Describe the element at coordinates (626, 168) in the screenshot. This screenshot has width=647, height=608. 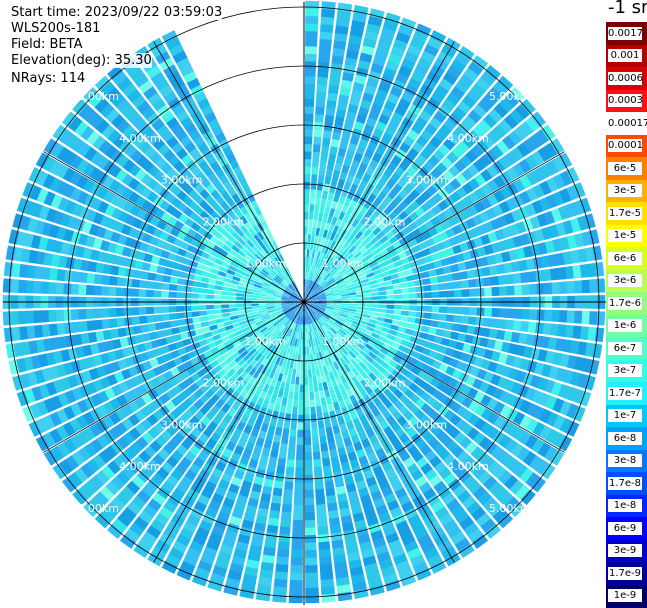
I see `colorbar-swatch: 6e-5` at that location.